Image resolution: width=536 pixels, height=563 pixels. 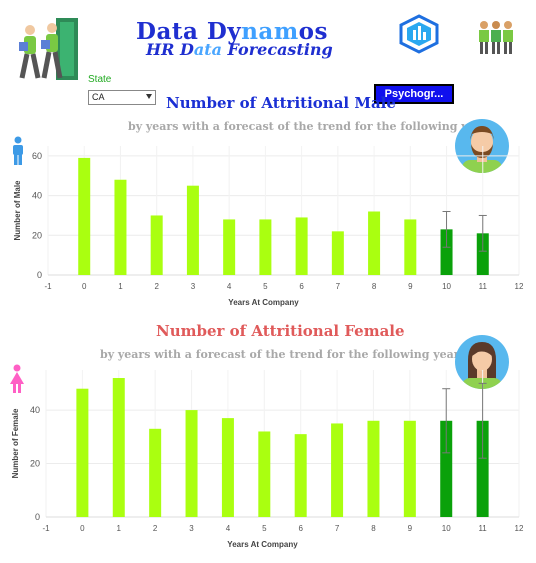 I want to click on state-dropdown-value: CA, so click(x=98, y=97).